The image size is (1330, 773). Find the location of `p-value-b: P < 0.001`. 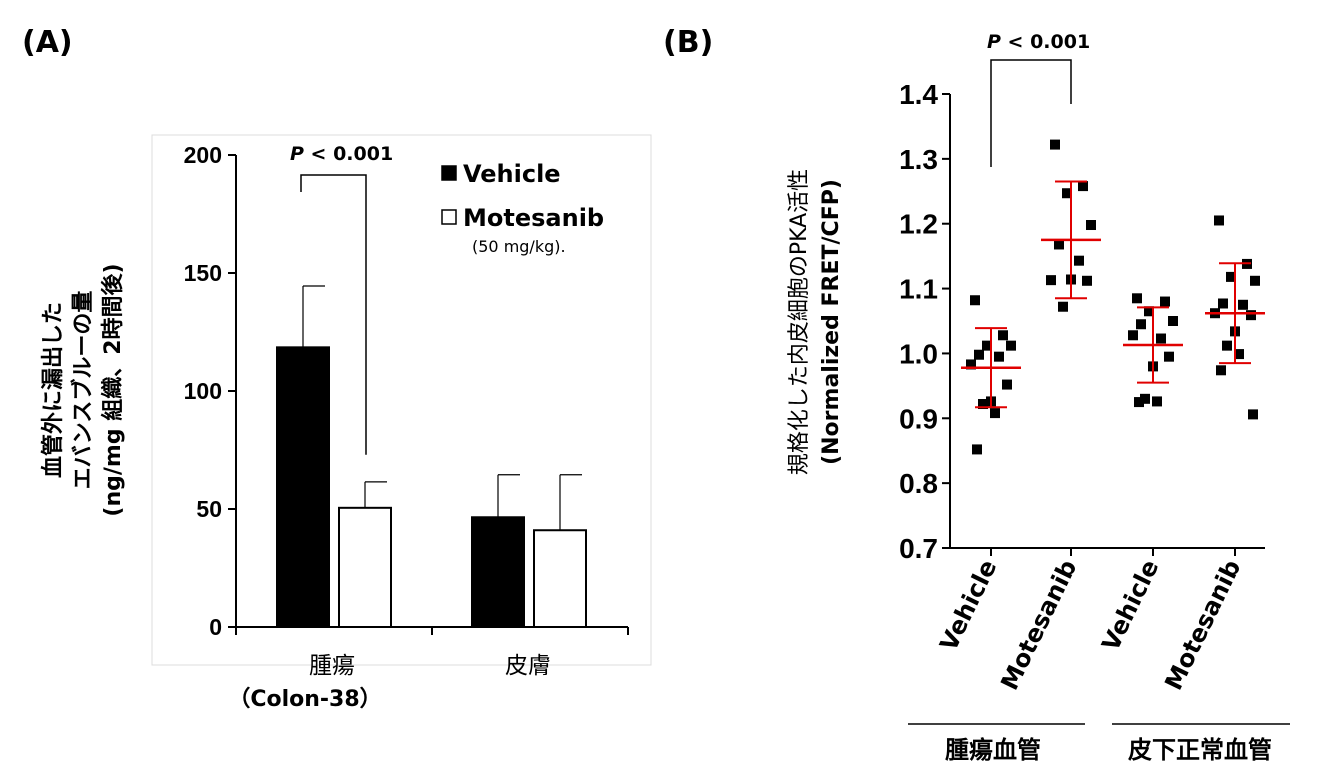

p-value-b: P < 0.001 is located at coordinates (1038, 42).